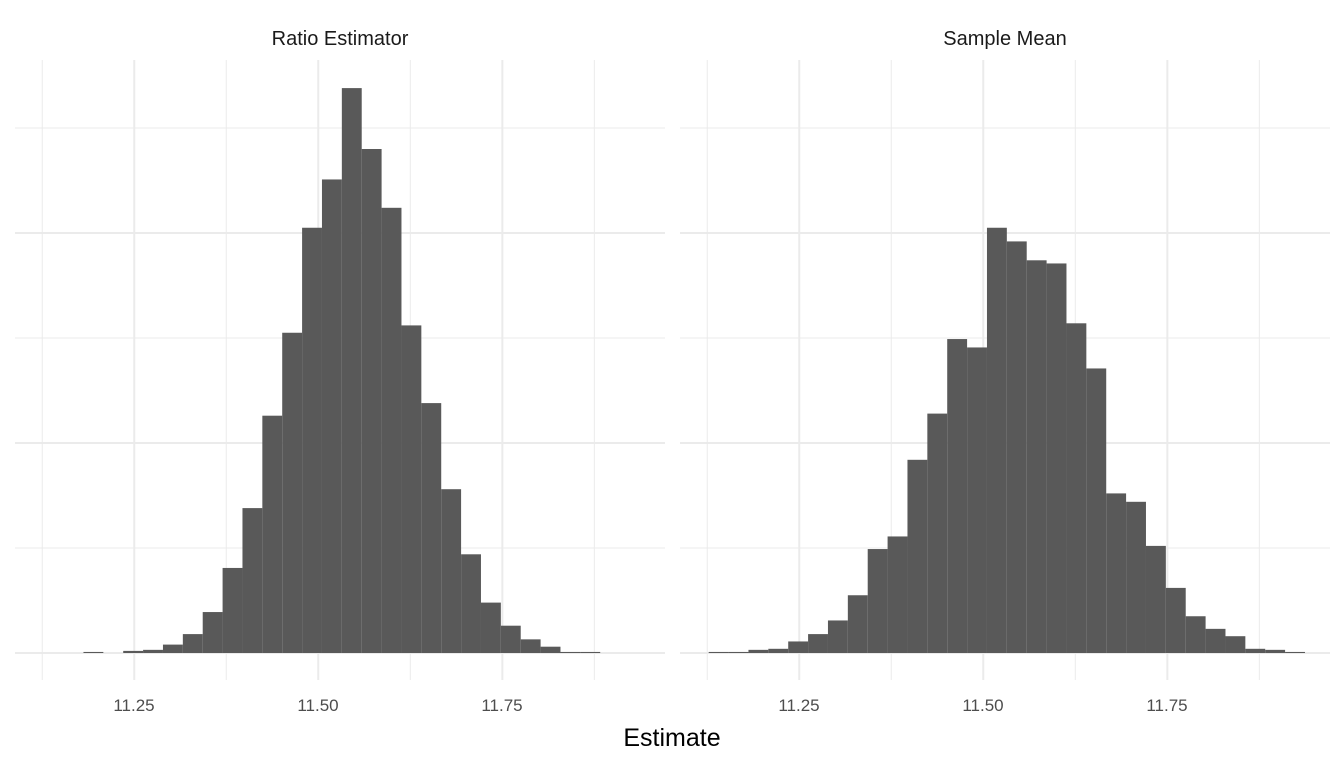 The image size is (1344, 768). What do you see at coordinates (340, 39) in the screenshot?
I see `strip-title-ratio-estimator: Ratio Estimator` at bounding box center [340, 39].